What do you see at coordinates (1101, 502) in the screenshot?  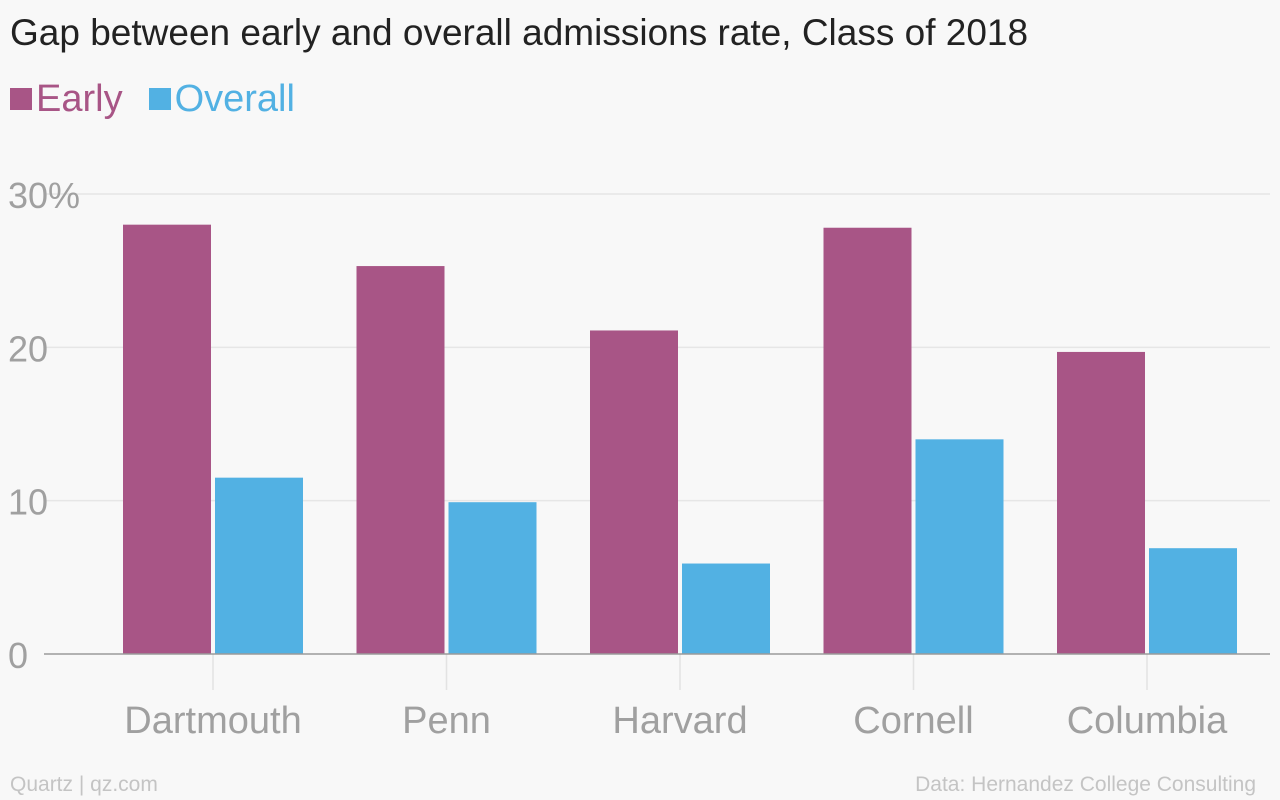 I see `bar-early-columbia` at bounding box center [1101, 502].